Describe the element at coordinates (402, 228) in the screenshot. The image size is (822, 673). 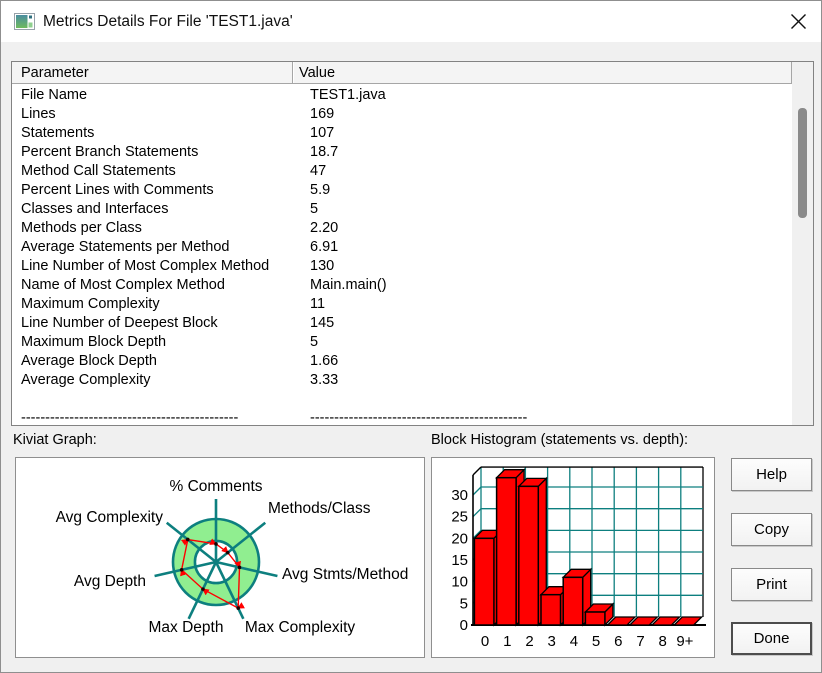
I see `table-row: Methods per Class 2.20` at that location.